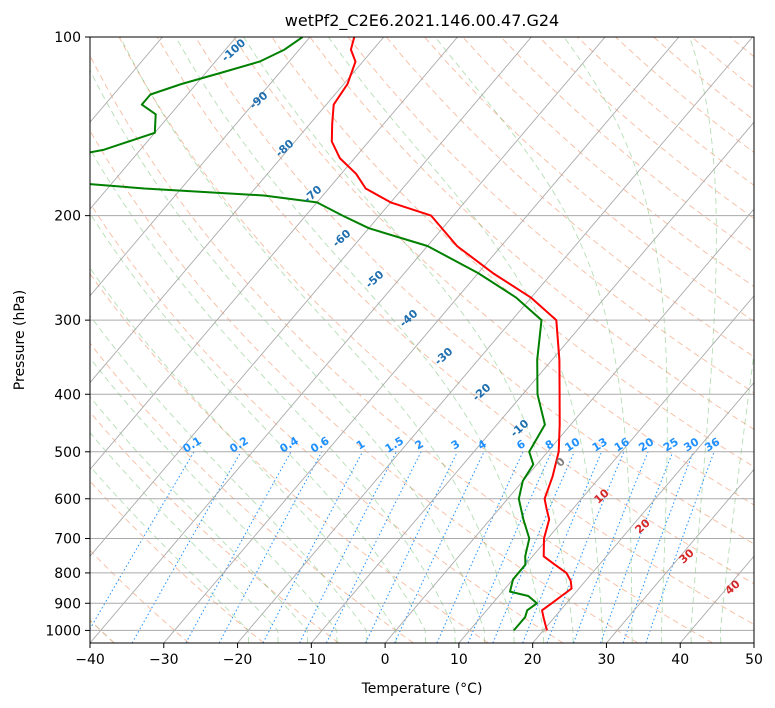 Image resolution: width=775 pixels, height=708 pixels. Describe the element at coordinates (191, 444) in the screenshot. I see `mixing-ratio-label: 0.1` at that location.